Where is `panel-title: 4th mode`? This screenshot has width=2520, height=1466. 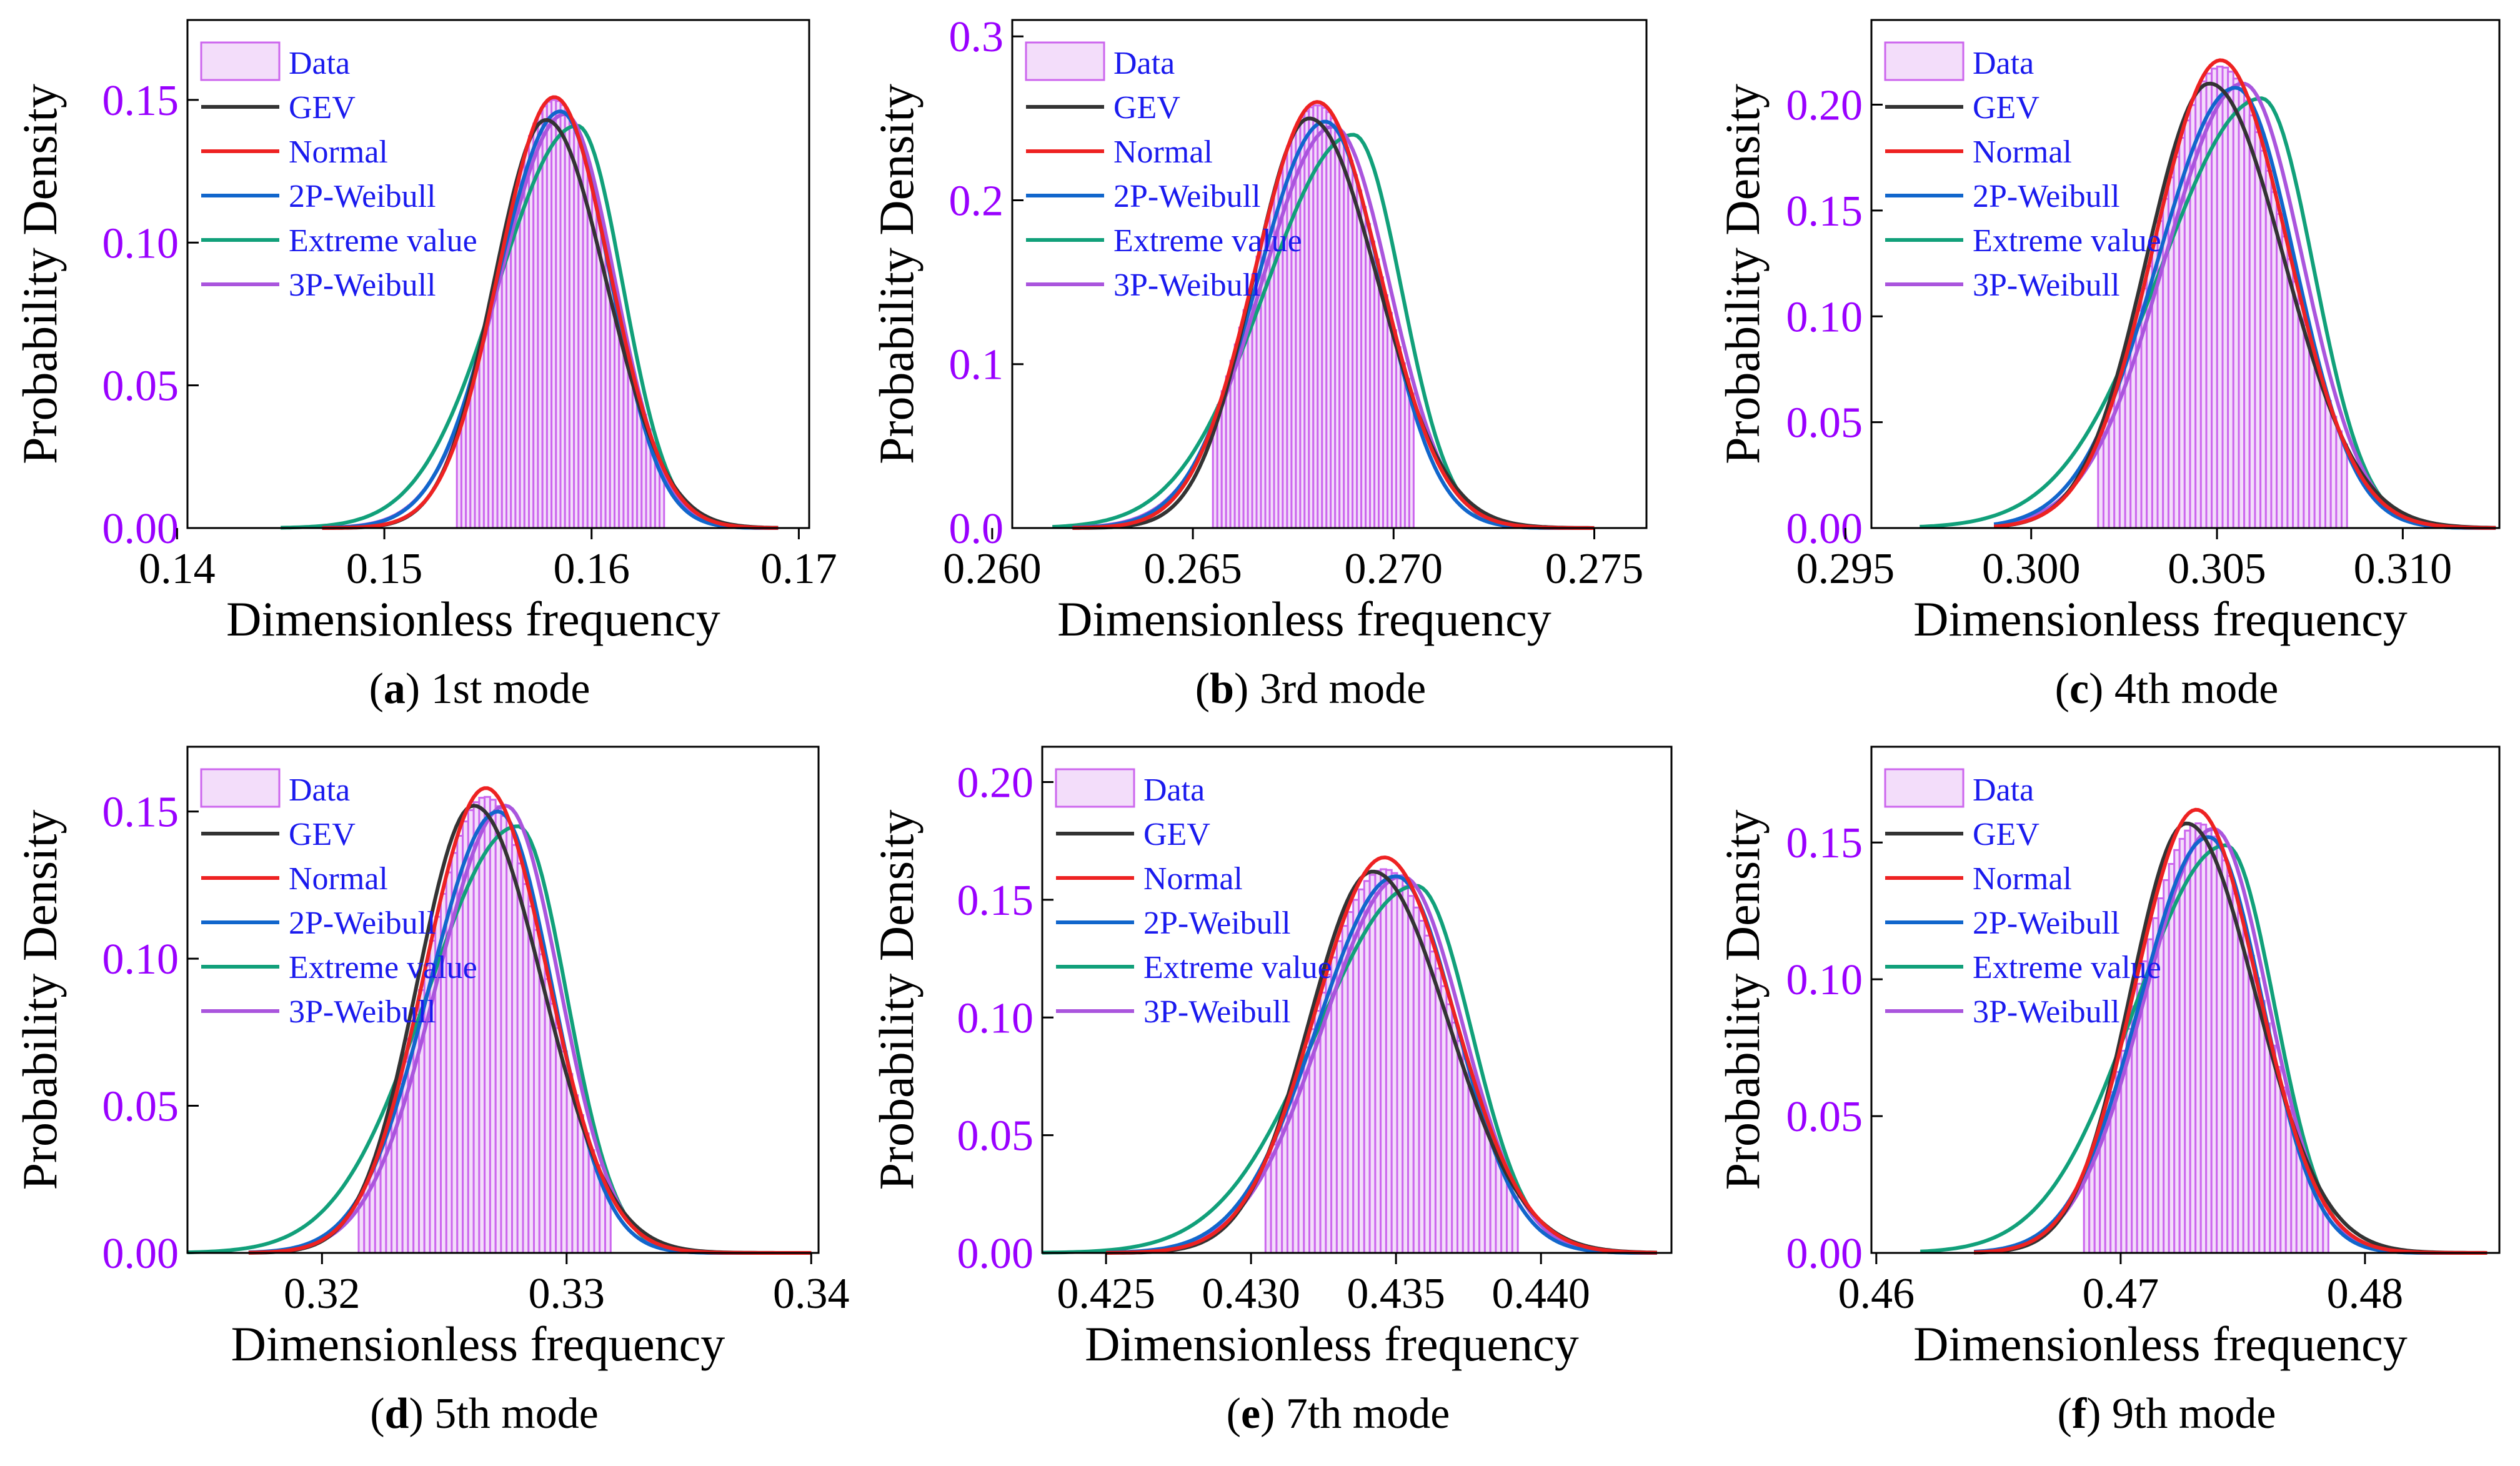 panel-title: 4th mode is located at coordinates (2196, 689).